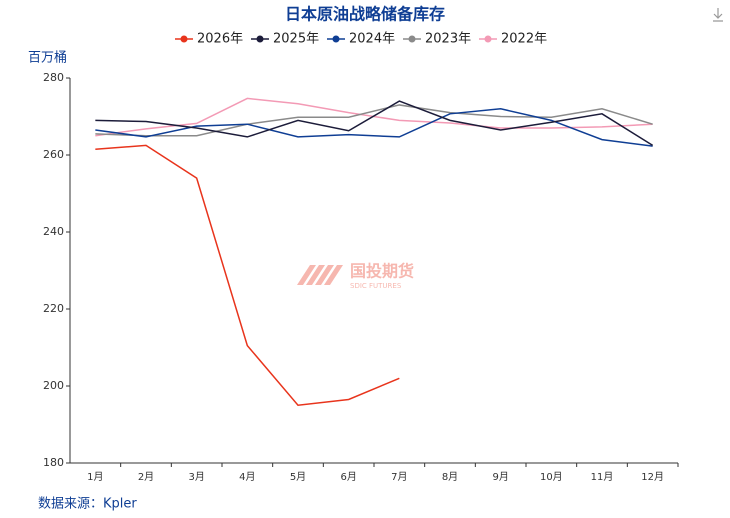  I want to click on watermark: 国投期货 SDIC FUTURES, so click(355, 276).